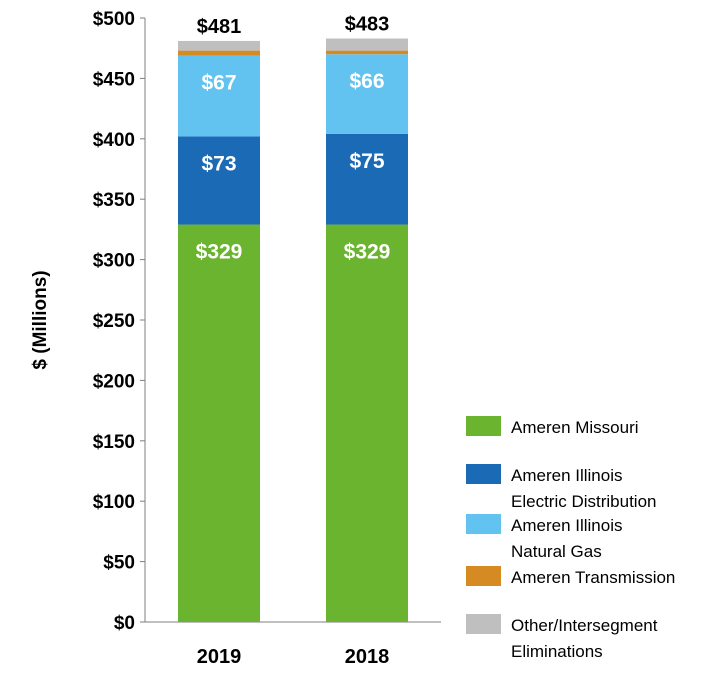  I want to click on bar-value-label: $67, so click(218, 82).